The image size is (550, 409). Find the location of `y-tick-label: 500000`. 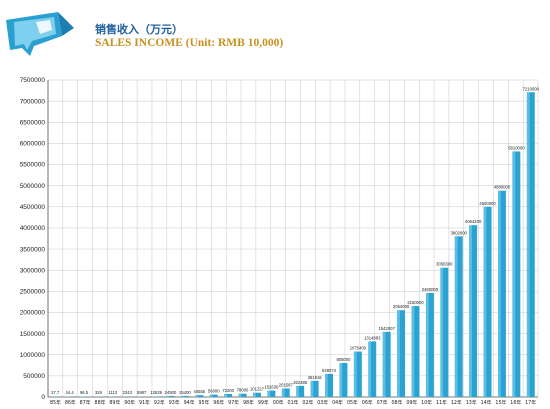

y-tick-label: 500000 is located at coordinates (34, 376).